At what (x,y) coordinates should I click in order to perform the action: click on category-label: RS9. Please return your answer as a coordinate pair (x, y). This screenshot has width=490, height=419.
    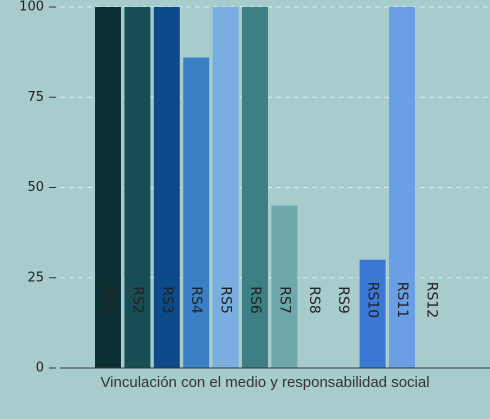
    Looking at the image, I should click on (343, 300).